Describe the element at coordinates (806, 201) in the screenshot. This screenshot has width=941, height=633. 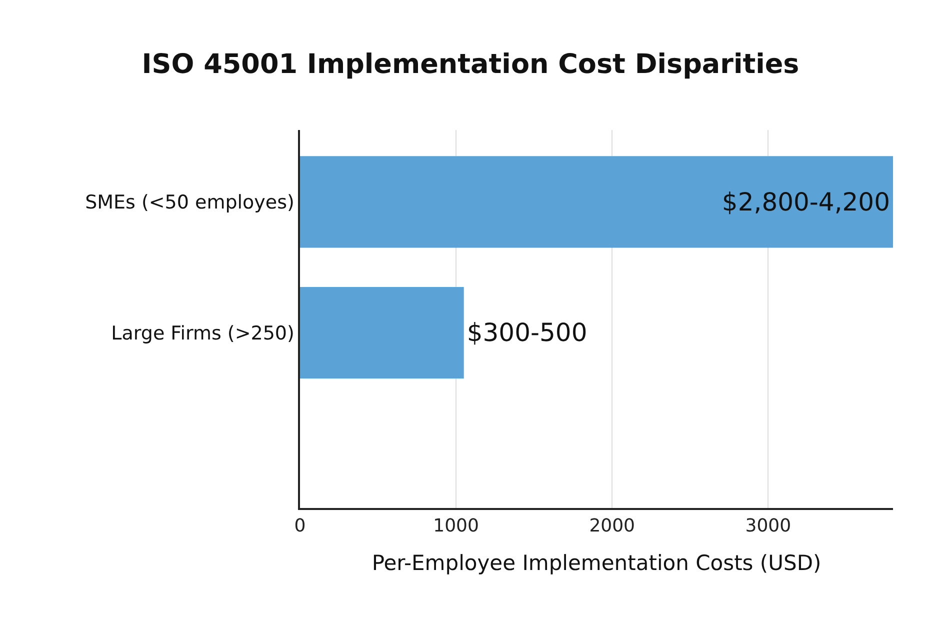
I see `data-label: $2,800-4,200` at that location.